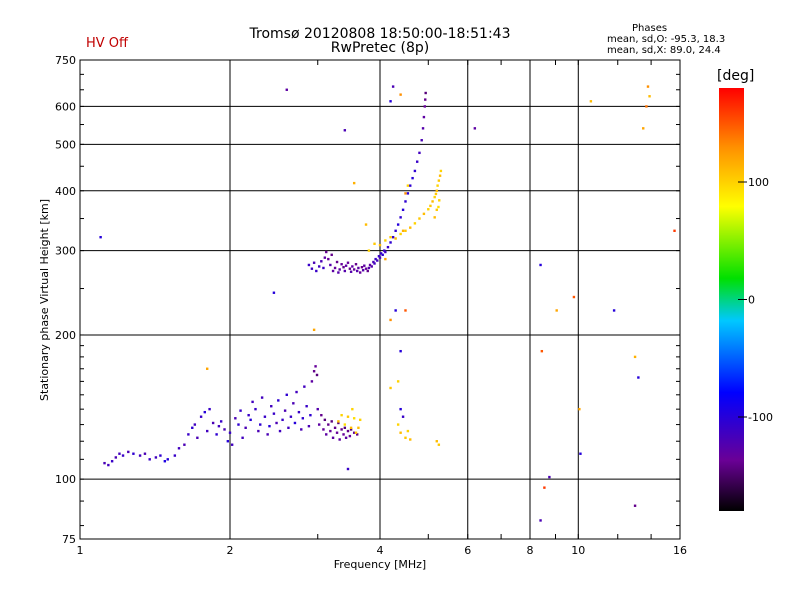 The height and width of the screenshot is (600, 800). I want to click on x-tick-labels: 1 2 4 6 8 10 16, so click(382, 550).